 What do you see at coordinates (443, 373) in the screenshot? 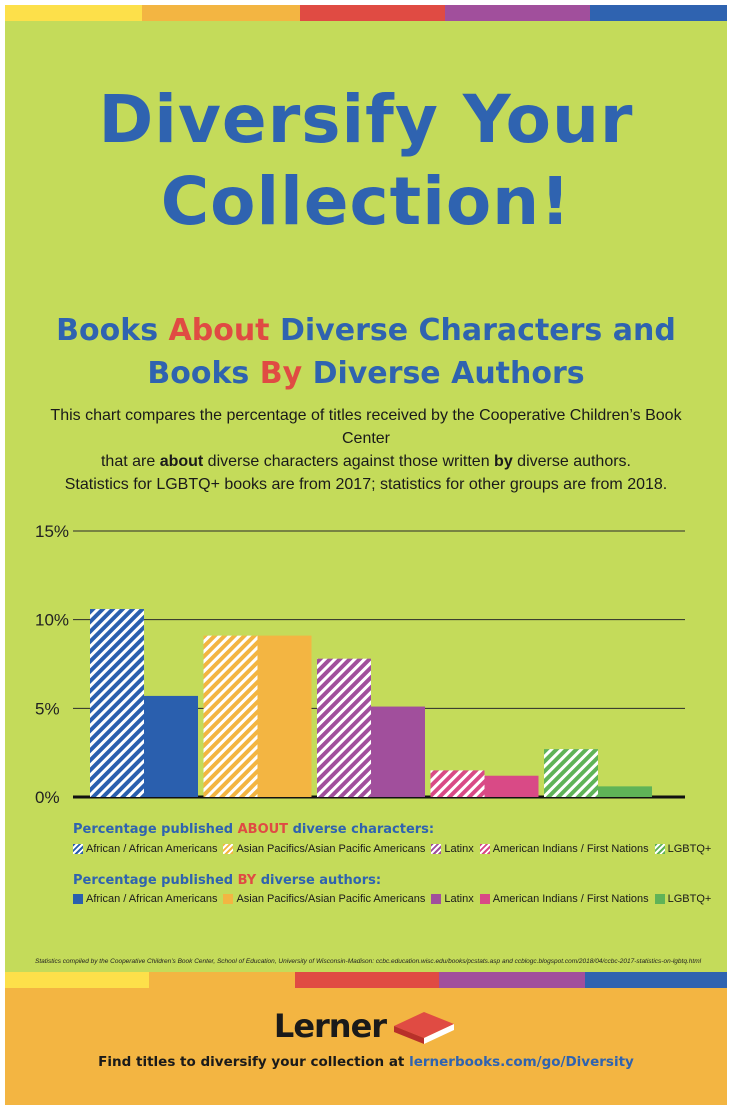
I see `subtitle-text: Diverse Authors` at bounding box center [443, 373].